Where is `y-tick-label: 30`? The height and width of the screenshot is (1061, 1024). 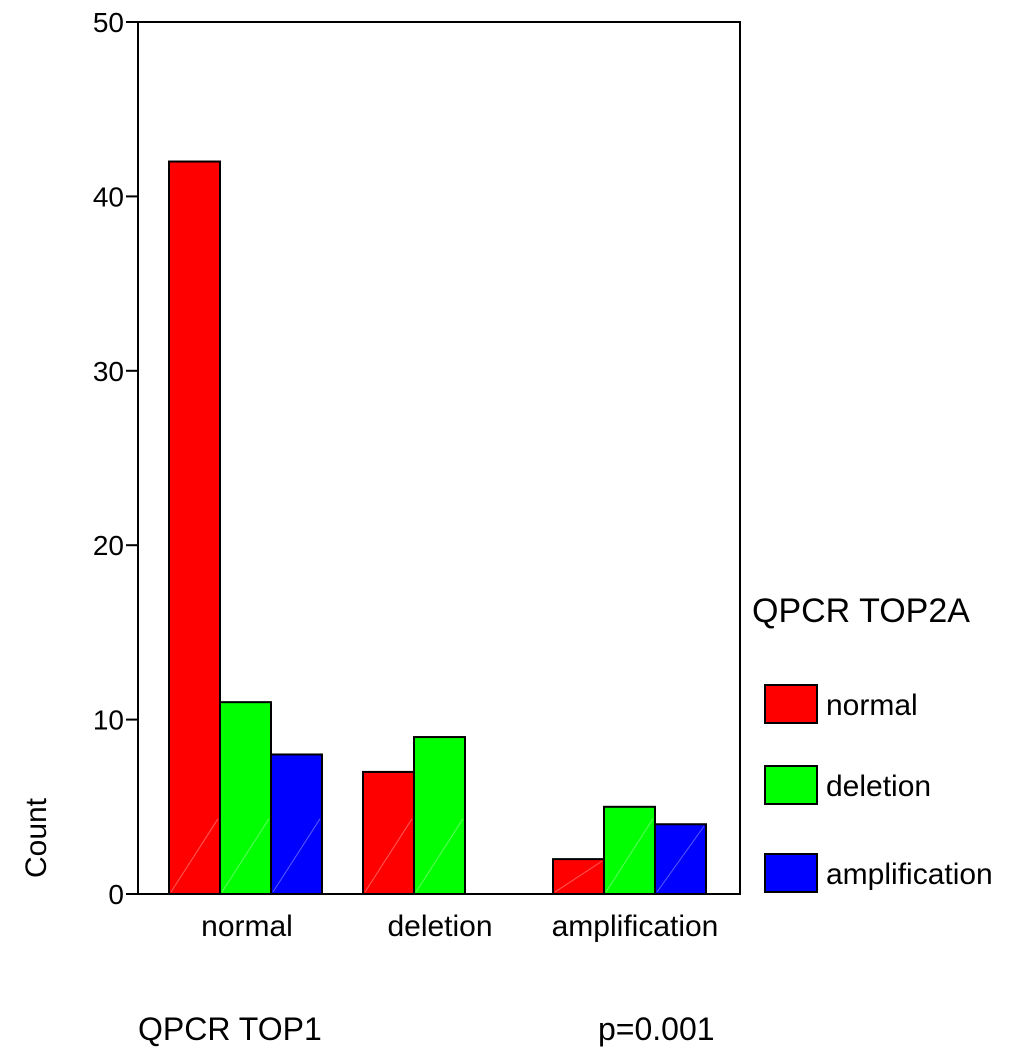 y-tick-label: 30 is located at coordinates (108, 371).